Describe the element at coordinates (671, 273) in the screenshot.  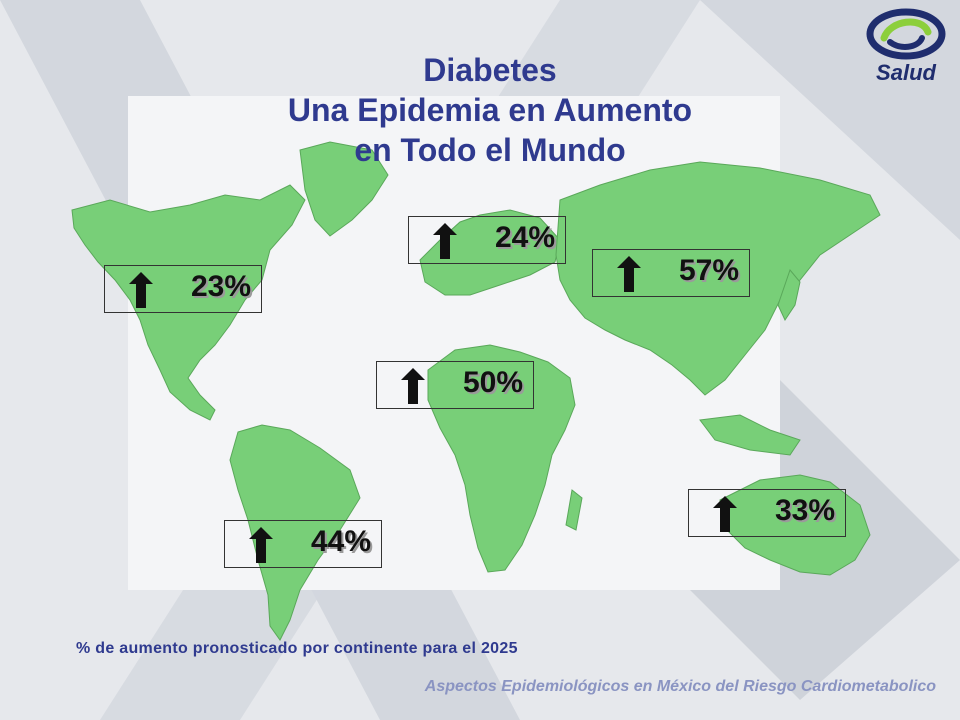
I see `box-asia: 57%` at that location.